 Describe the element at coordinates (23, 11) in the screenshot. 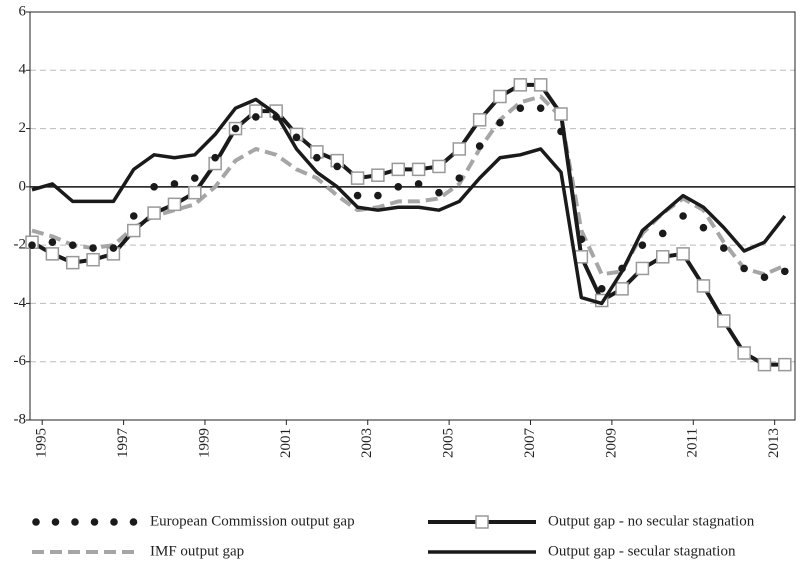

I see `y-tick-label: 6` at that location.